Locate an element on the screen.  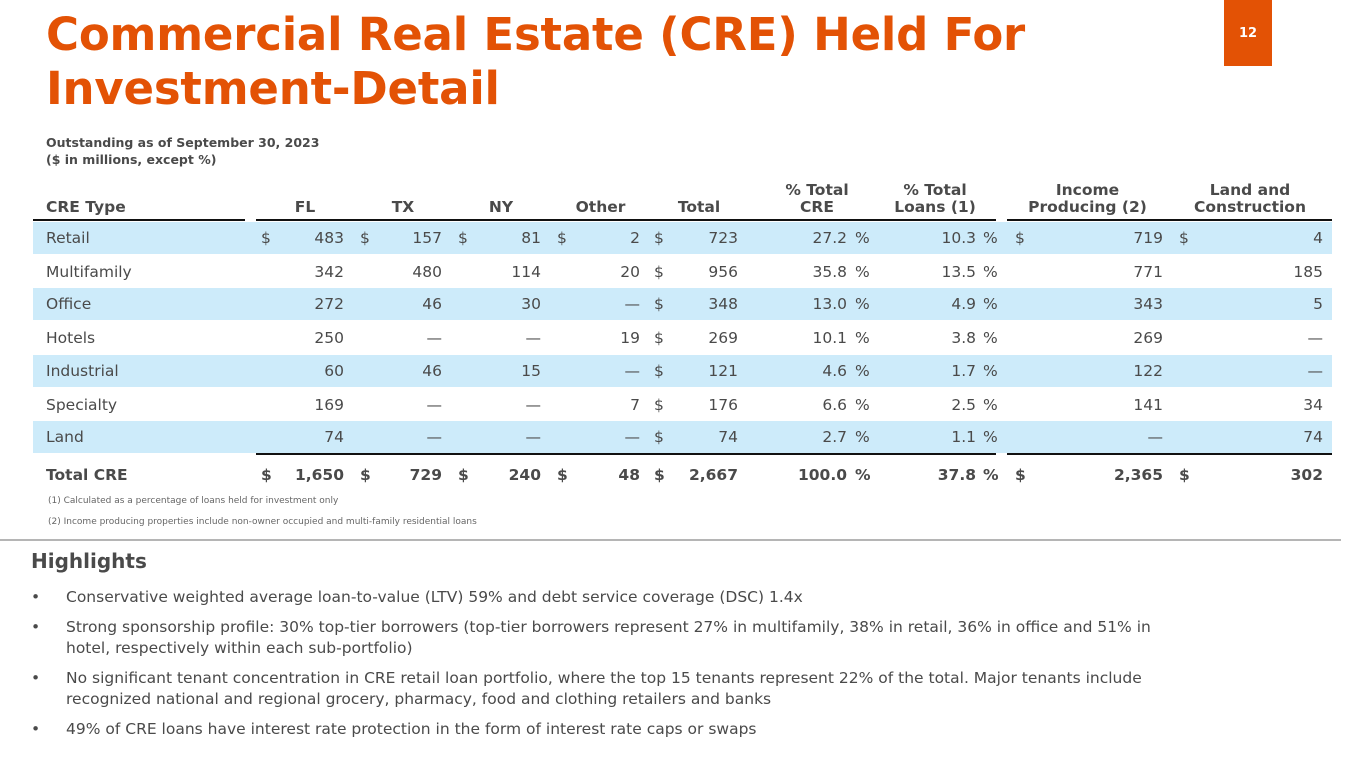
cell-pct-total-cre: 2.7 is located at coordinates (834, 437).